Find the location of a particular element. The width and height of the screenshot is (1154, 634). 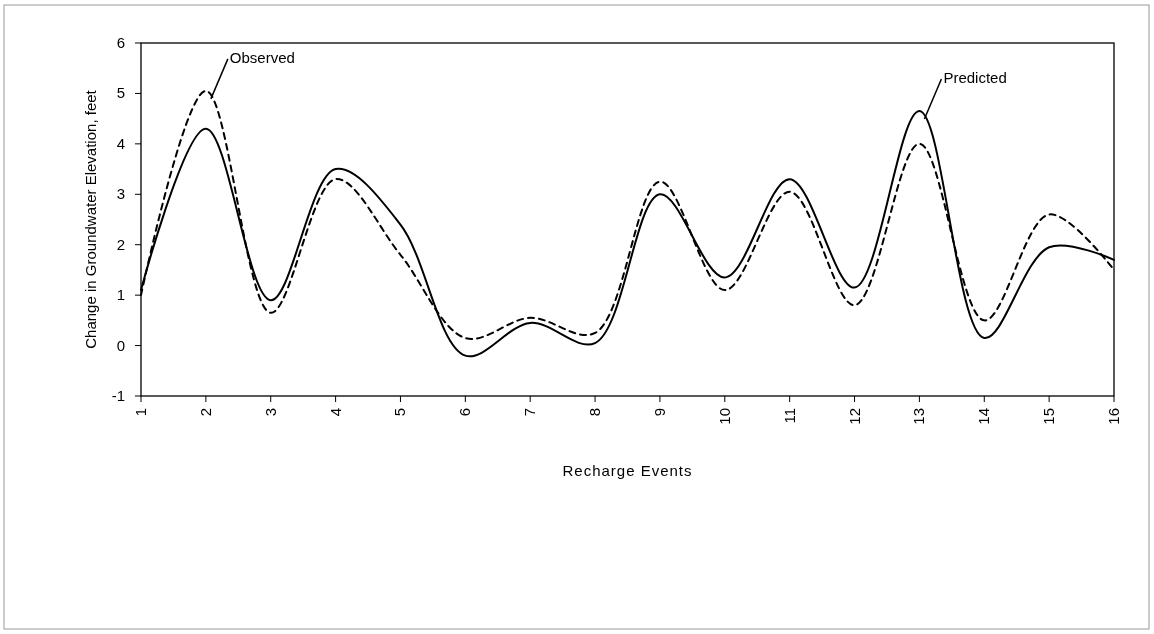

y-tick-label: 5 is located at coordinates (120, 93).